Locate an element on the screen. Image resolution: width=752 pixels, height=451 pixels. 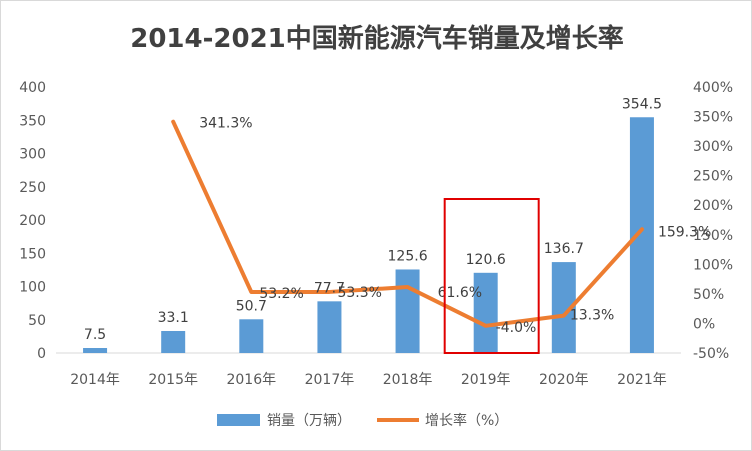
right-tick-label: 350% is located at coordinates (713, 118).